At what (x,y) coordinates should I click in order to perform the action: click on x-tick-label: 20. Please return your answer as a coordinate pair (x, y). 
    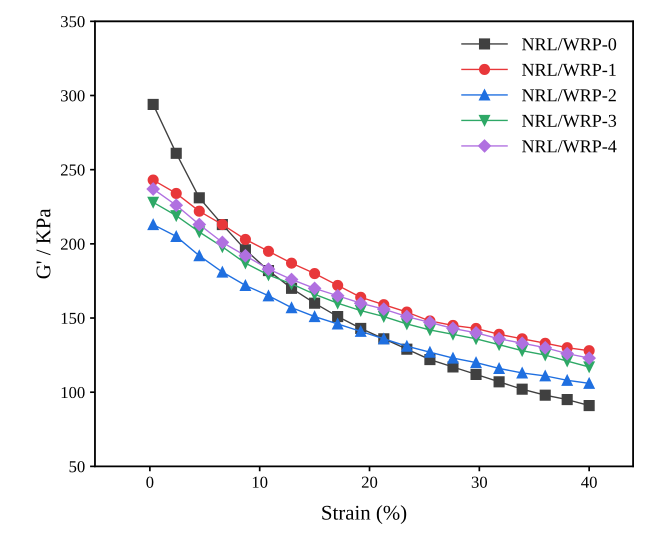
    Looking at the image, I should click on (370, 482).